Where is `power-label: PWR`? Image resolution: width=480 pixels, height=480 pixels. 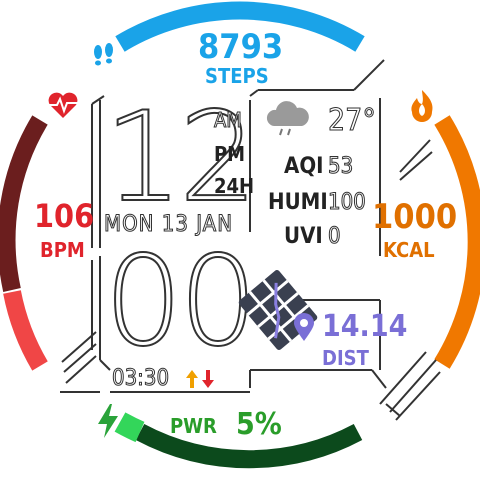 power-label: PWR is located at coordinates (193, 426).